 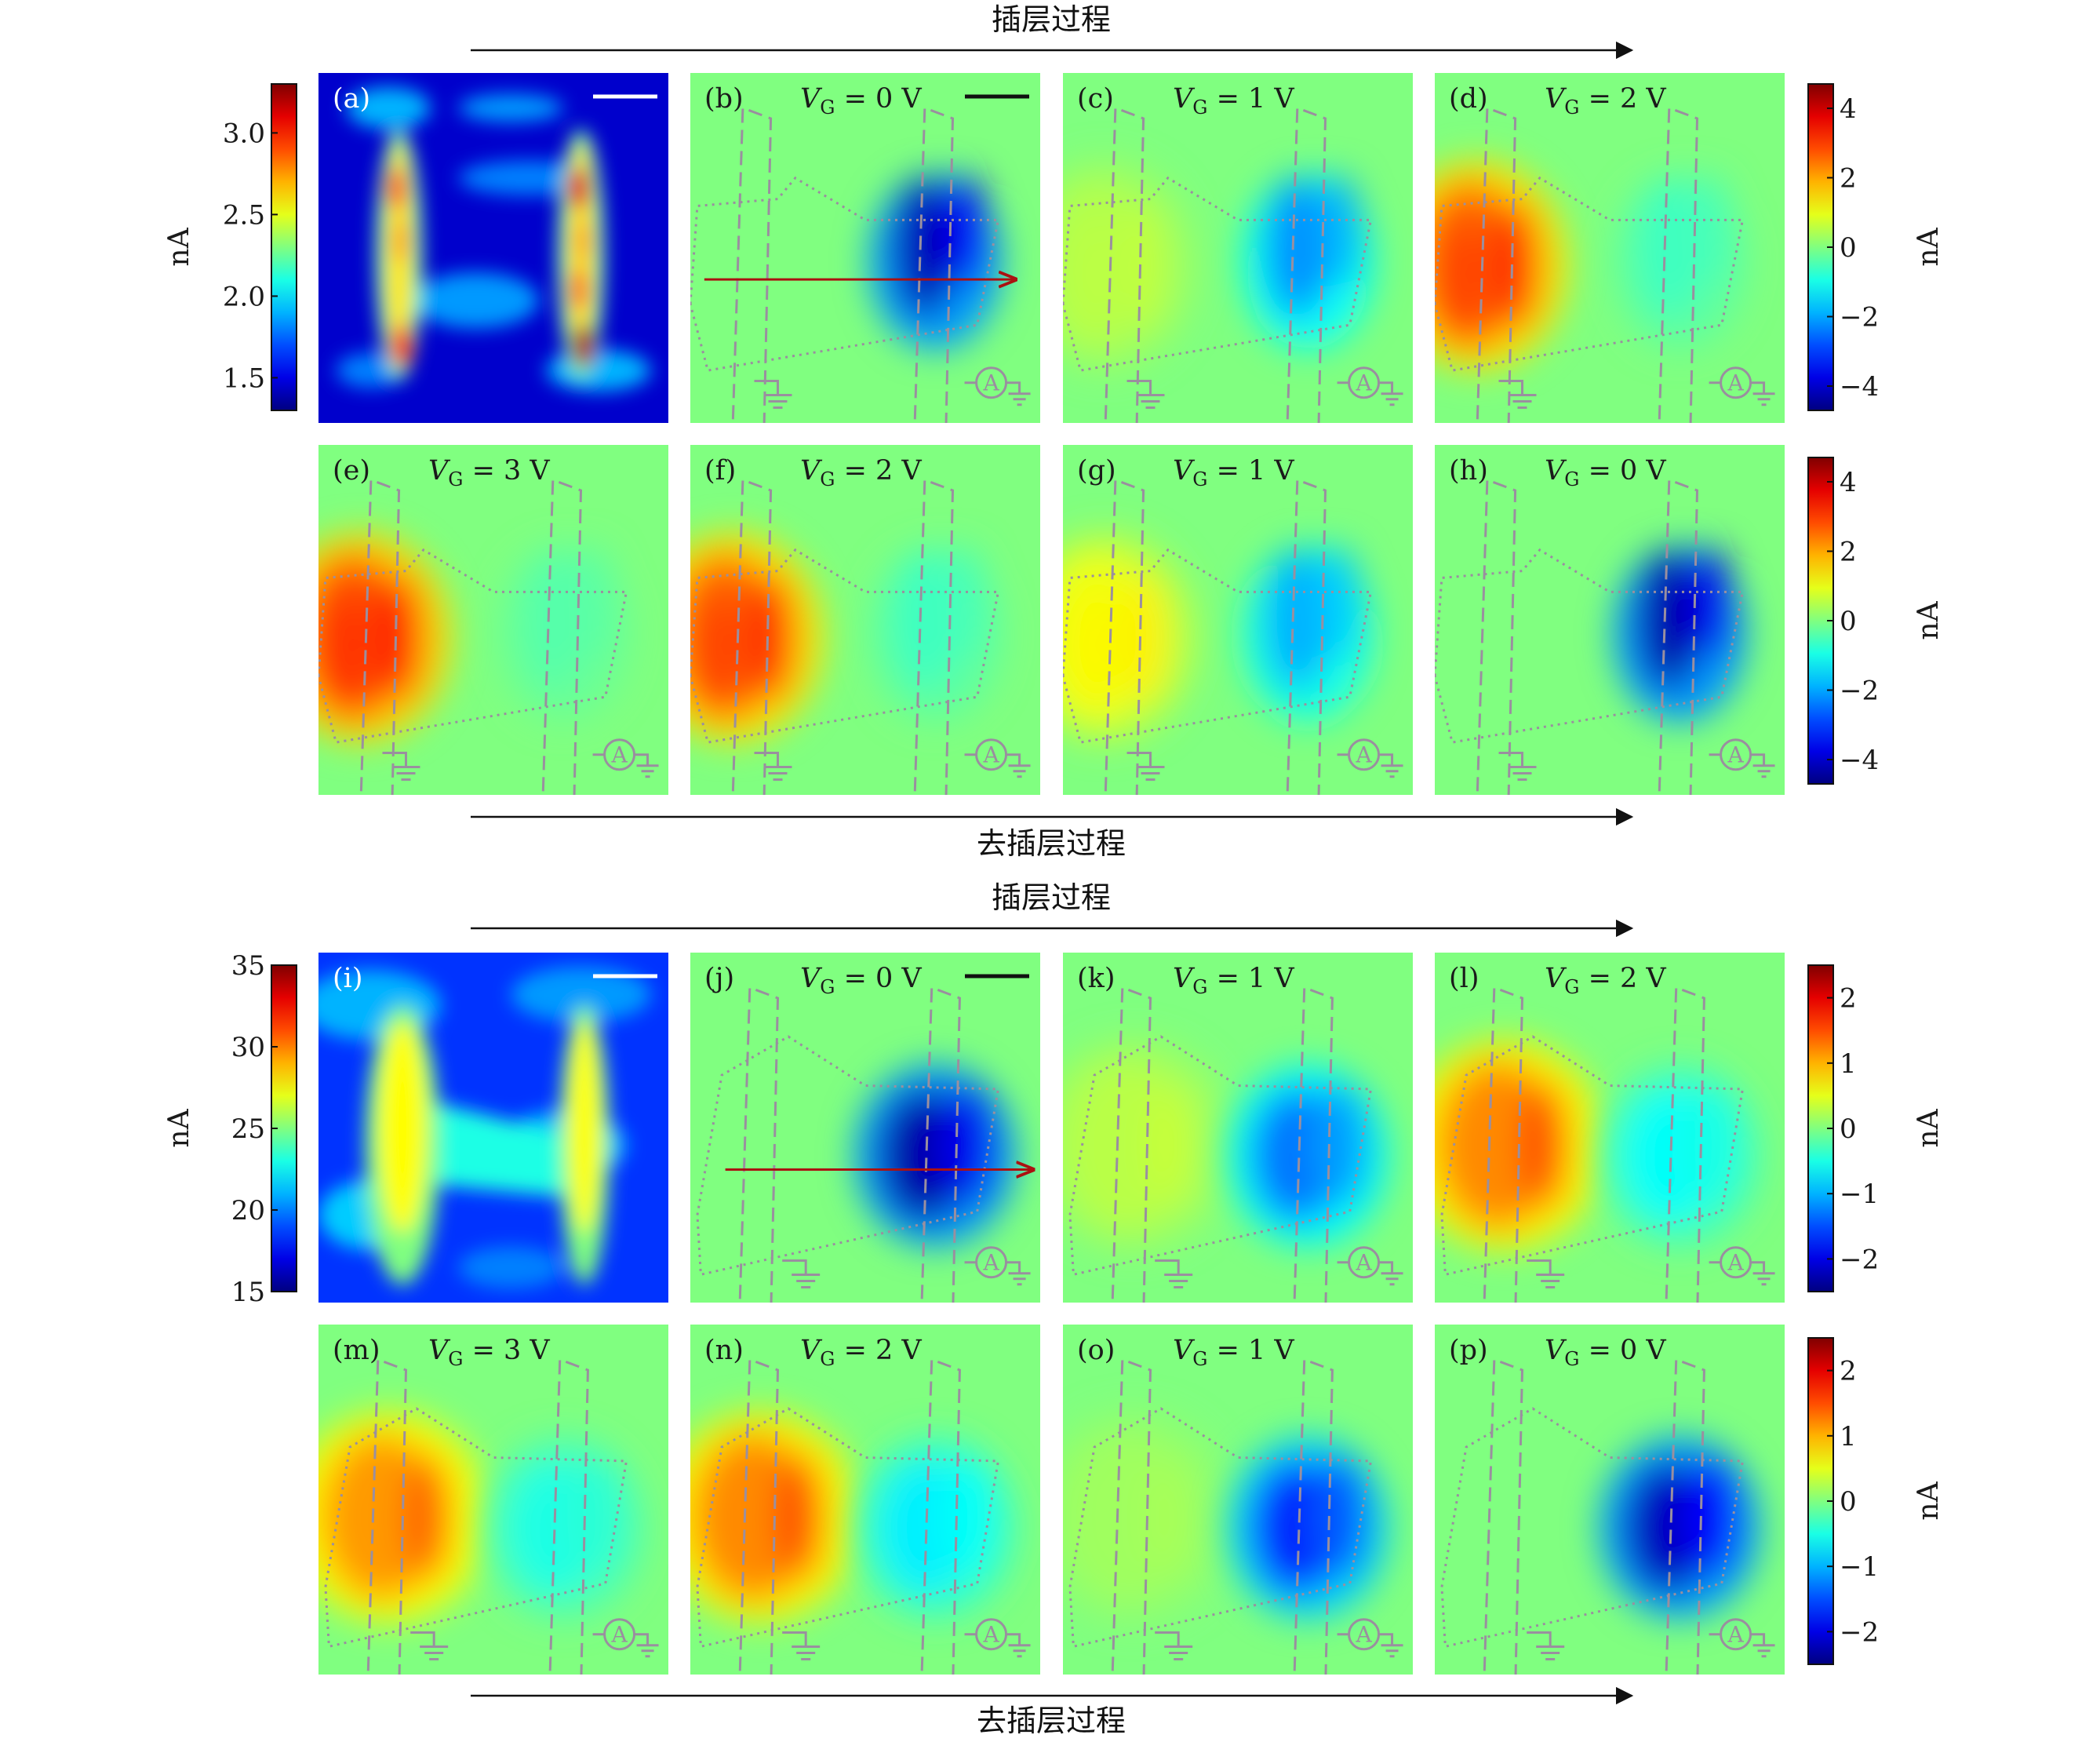 What do you see at coordinates (724, 99) in the screenshot?
I see `panel-label: (b)` at bounding box center [724, 99].